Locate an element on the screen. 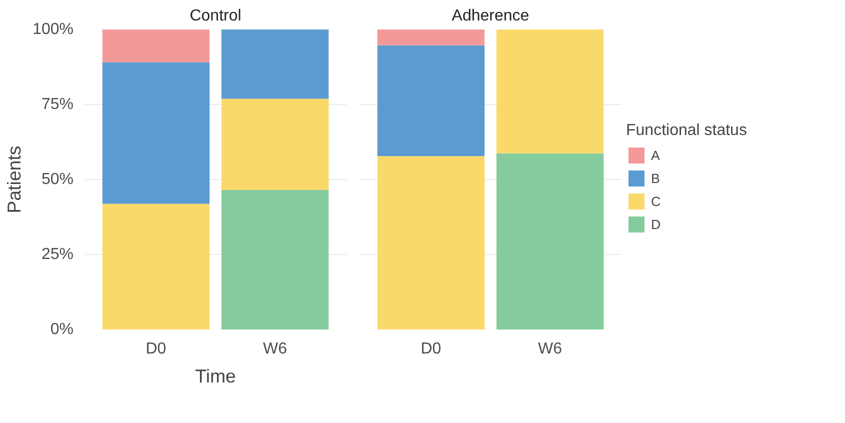 Image resolution: width=845 pixels, height=423 pixels. chart-title: Control is located at coordinates (216, 16).